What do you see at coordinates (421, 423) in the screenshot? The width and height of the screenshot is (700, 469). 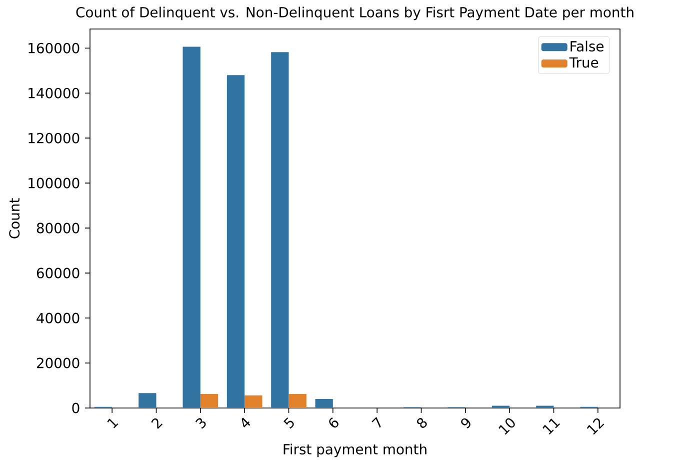 I see `x-tick-label: 8` at bounding box center [421, 423].